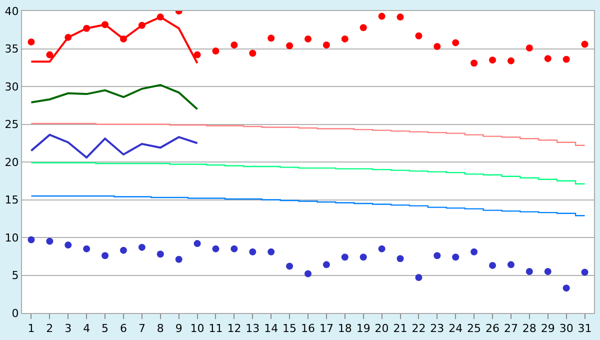  I want to click on y-tick-label: 0, so click(15, 313).